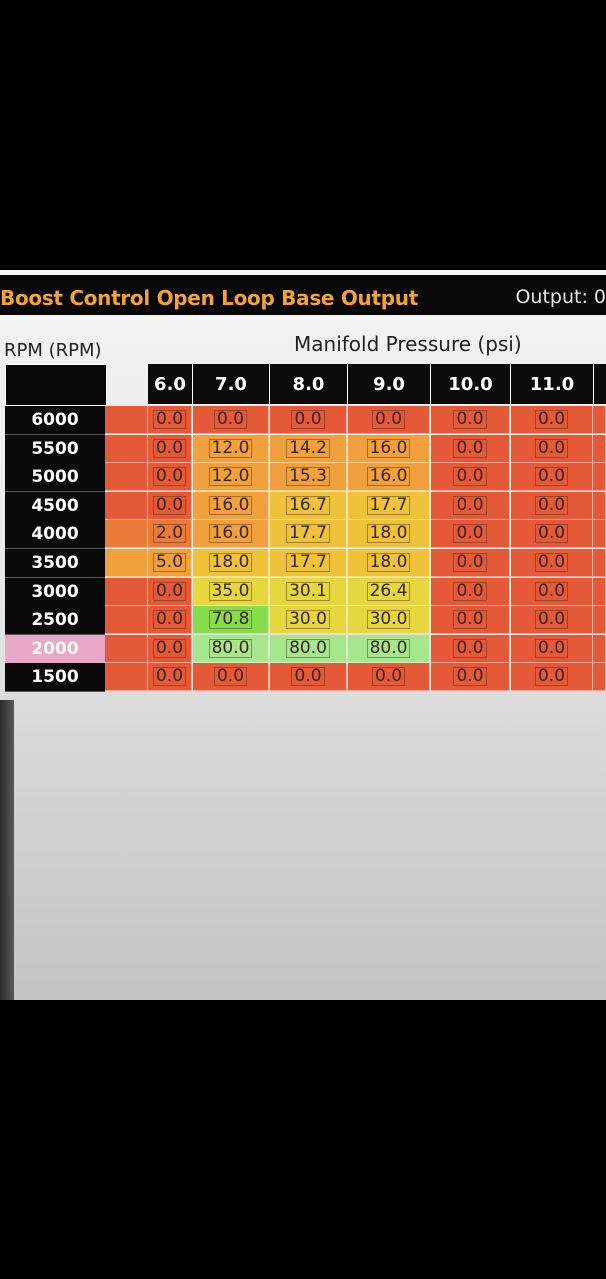 Image resolution: width=606 pixels, height=1279 pixels. I want to click on table-corner, so click(56, 385).